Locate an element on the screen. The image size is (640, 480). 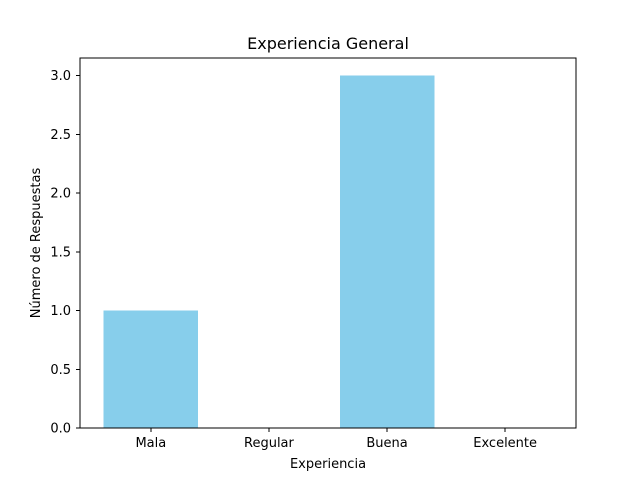
y-axis: 0.0 0.5 1.0 1.5 2.0 2.5 3.0 is located at coordinates (65, 253).